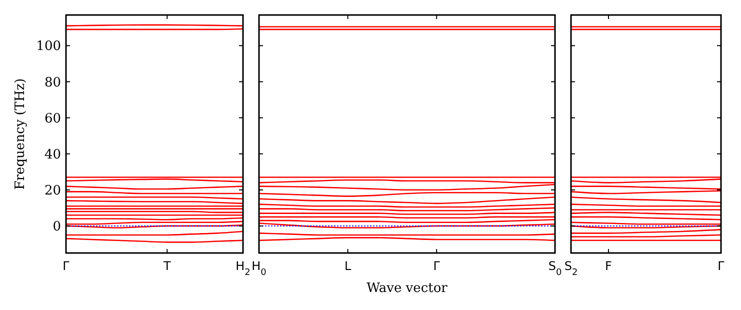 Image resolution: width=741 pixels, height=310 pixels. What do you see at coordinates (608, 266) in the screenshot?
I see `x-tick-label: F` at bounding box center [608, 266].